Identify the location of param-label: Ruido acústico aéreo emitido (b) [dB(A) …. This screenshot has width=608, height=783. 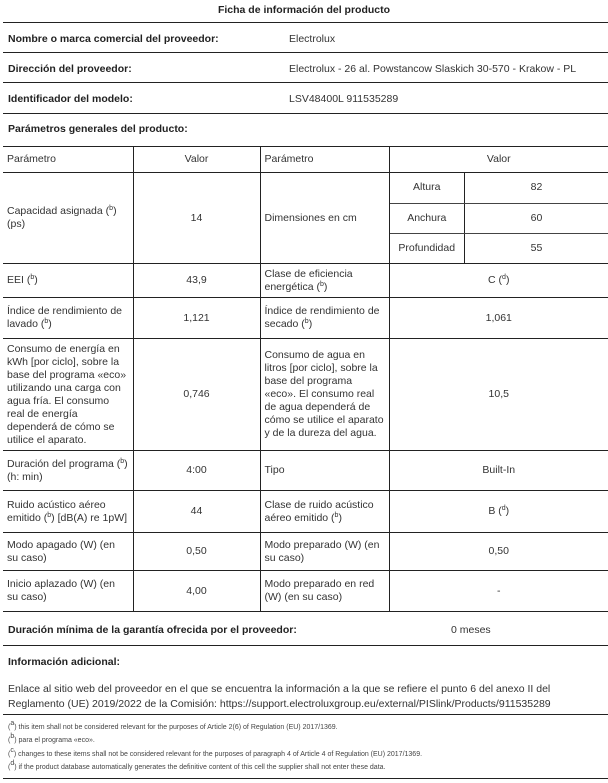
(68, 511).